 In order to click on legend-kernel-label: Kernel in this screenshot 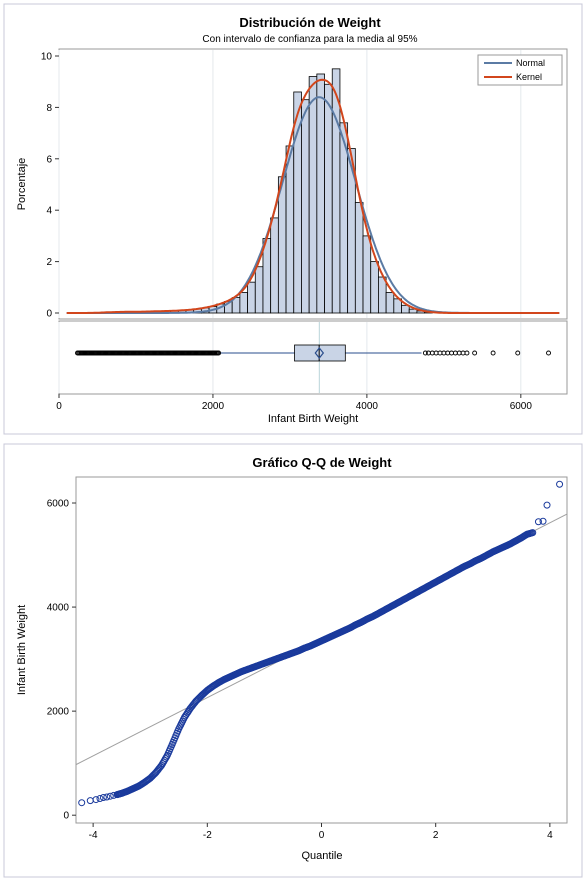, I will do `click(529, 77)`.